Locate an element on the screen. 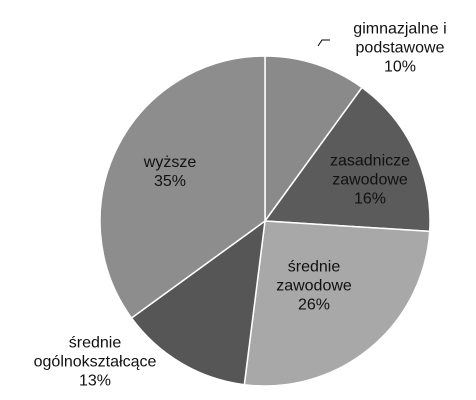 The height and width of the screenshot is (400, 476). leader-line is located at coordinates (323, 43).